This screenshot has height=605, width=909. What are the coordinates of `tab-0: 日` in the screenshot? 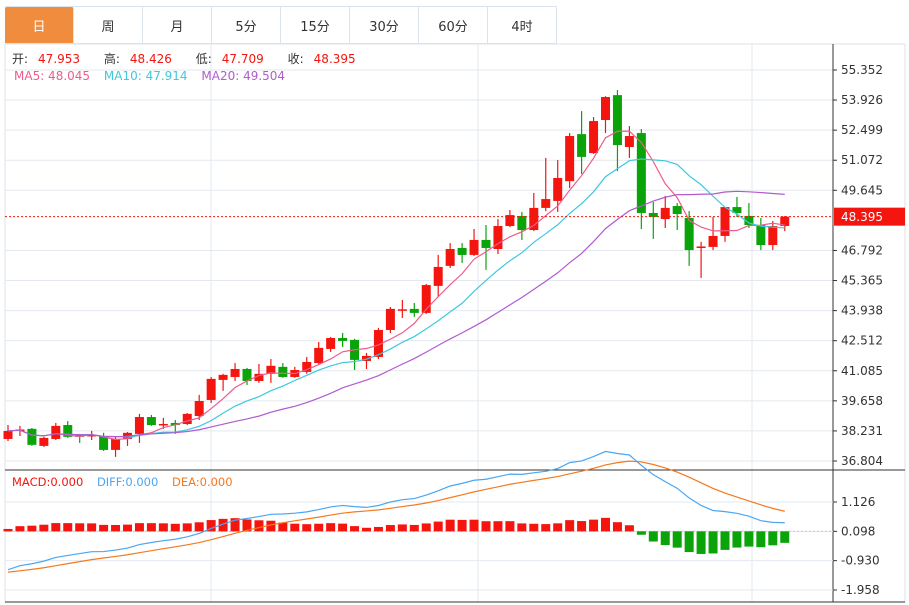 It's located at (39, 25).